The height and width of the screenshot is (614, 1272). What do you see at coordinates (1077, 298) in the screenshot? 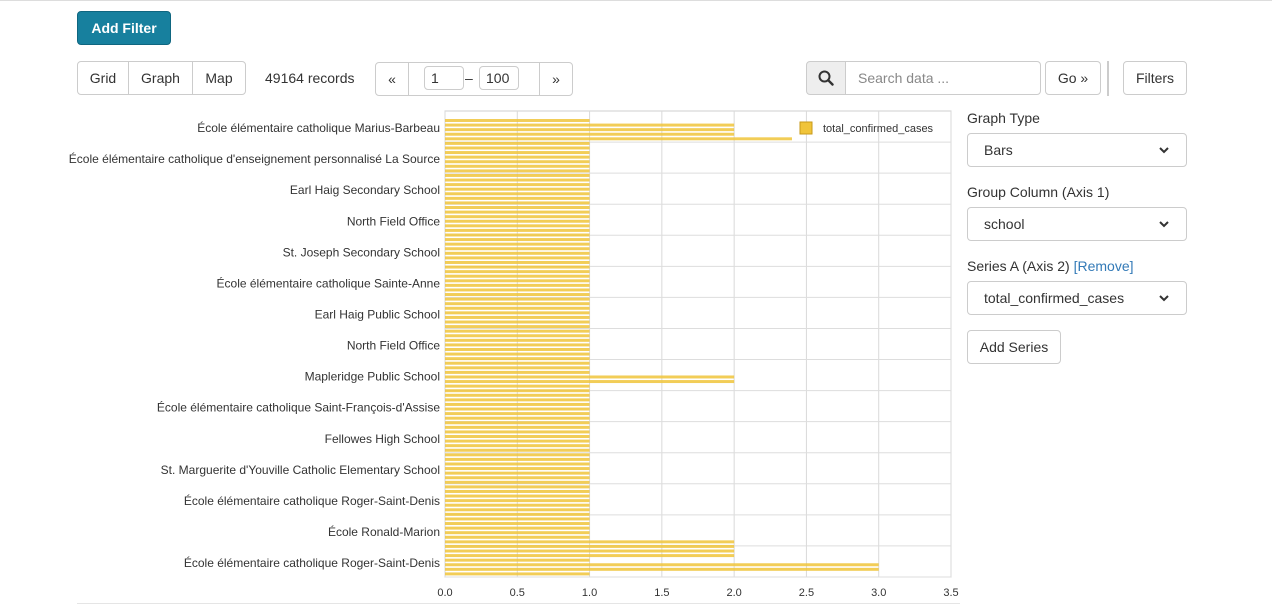
I see `series-a-select: total_confirmed_cases` at bounding box center [1077, 298].